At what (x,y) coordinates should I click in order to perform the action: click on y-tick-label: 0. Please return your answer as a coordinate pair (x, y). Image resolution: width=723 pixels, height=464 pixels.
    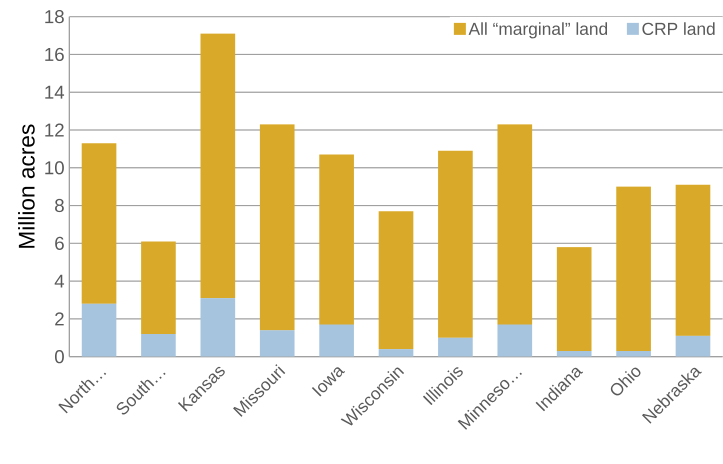
    Looking at the image, I should click on (59, 357).